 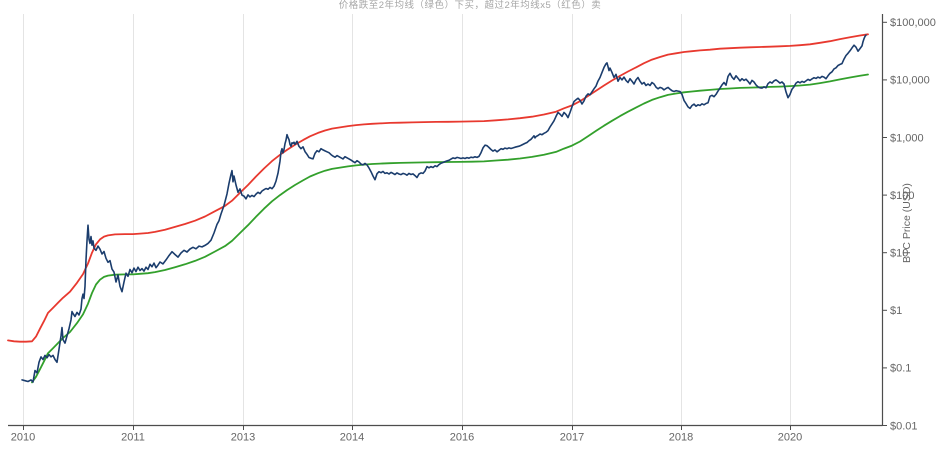 What do you see at coordinates (910, 81) in the screenshot?
I see `y-tick-label: $10,000` at bounding box center [910, 81].